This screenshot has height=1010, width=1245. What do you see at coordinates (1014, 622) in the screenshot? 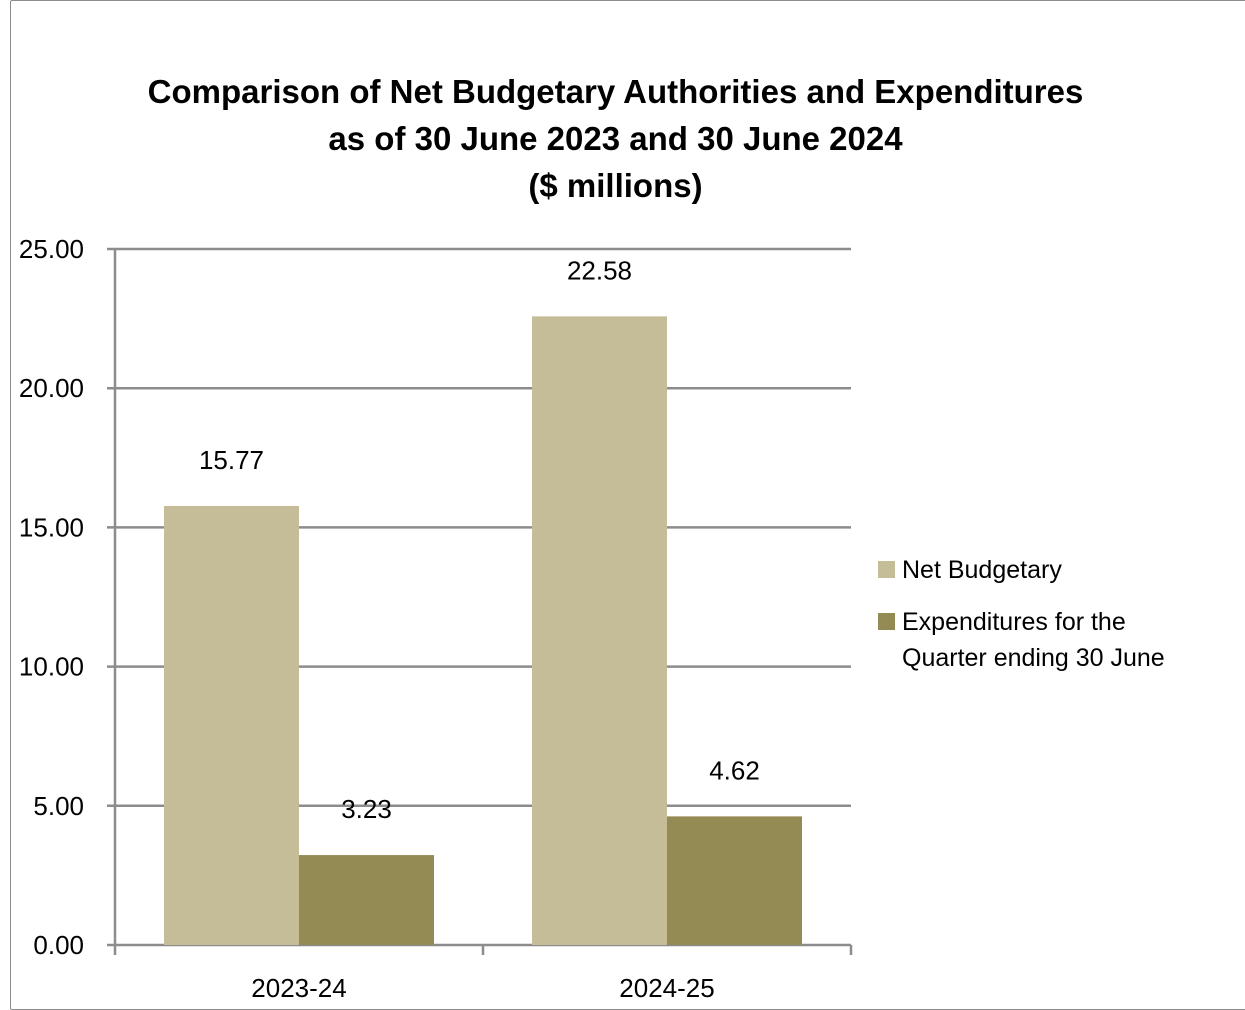
I see `legend-label-expenditures-line-1: Expenditures for the` at bounding box center [1014, 622].